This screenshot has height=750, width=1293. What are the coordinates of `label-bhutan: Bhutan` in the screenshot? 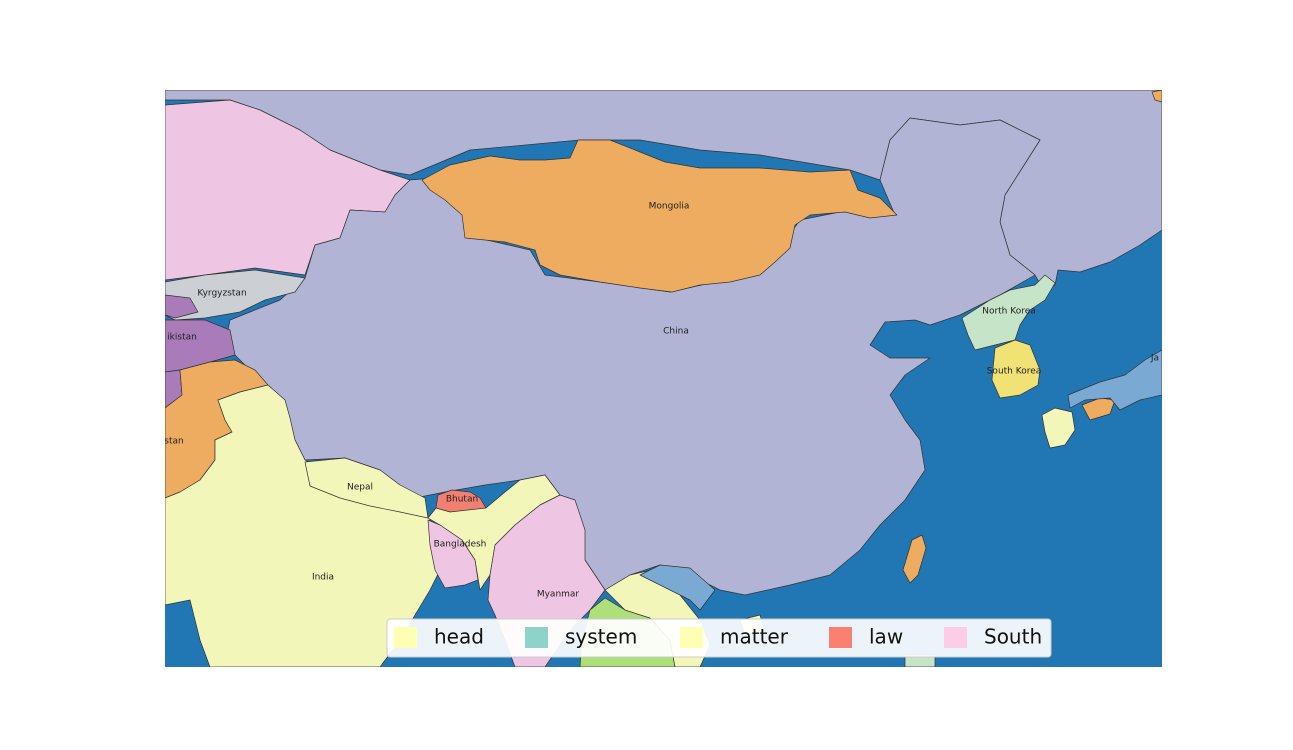 It's located at (462, 500).